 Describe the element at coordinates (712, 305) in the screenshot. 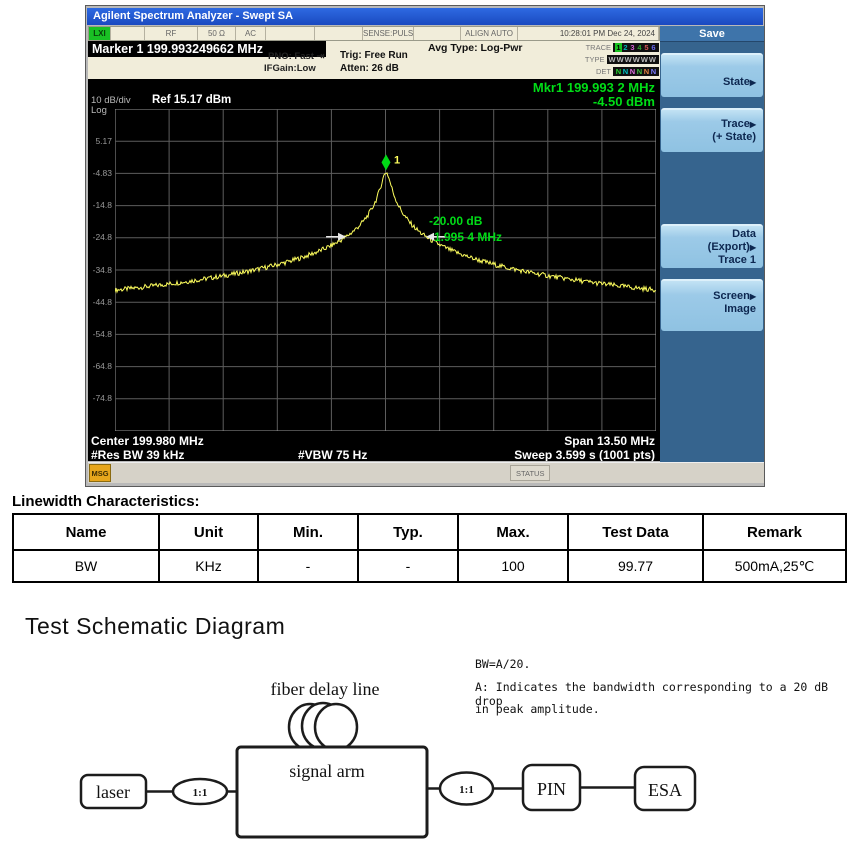

I see `softkey-screen-image: Screen▶ Image` at that location.